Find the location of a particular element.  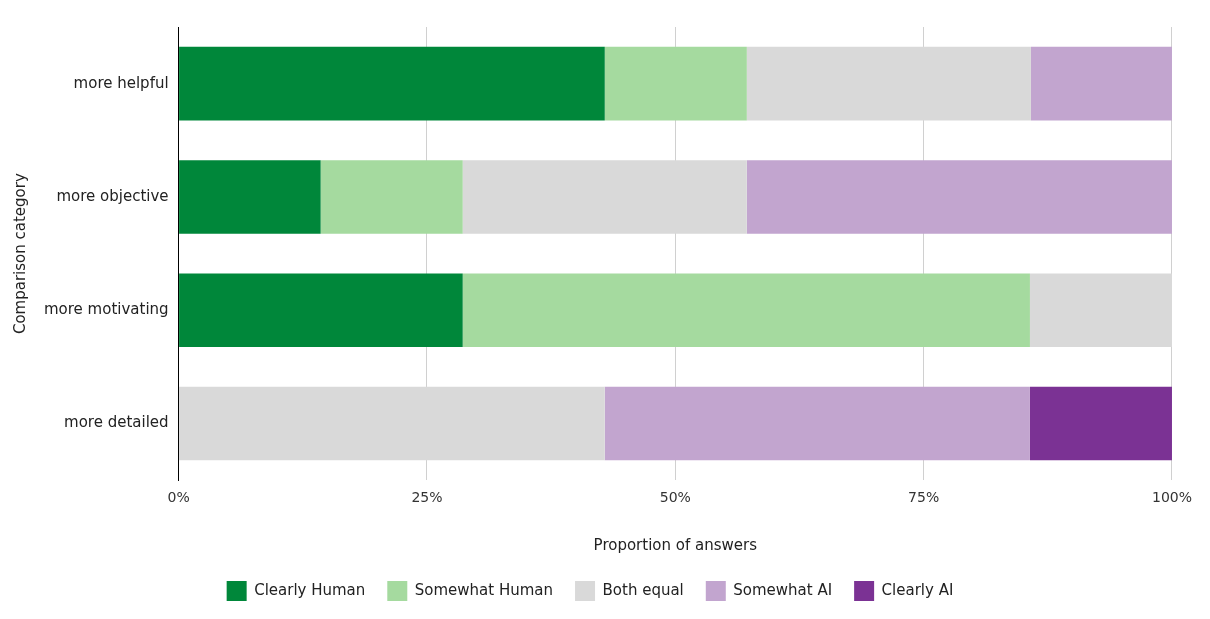

legend-label: Clearly Human is located at coordinates (310, 589).